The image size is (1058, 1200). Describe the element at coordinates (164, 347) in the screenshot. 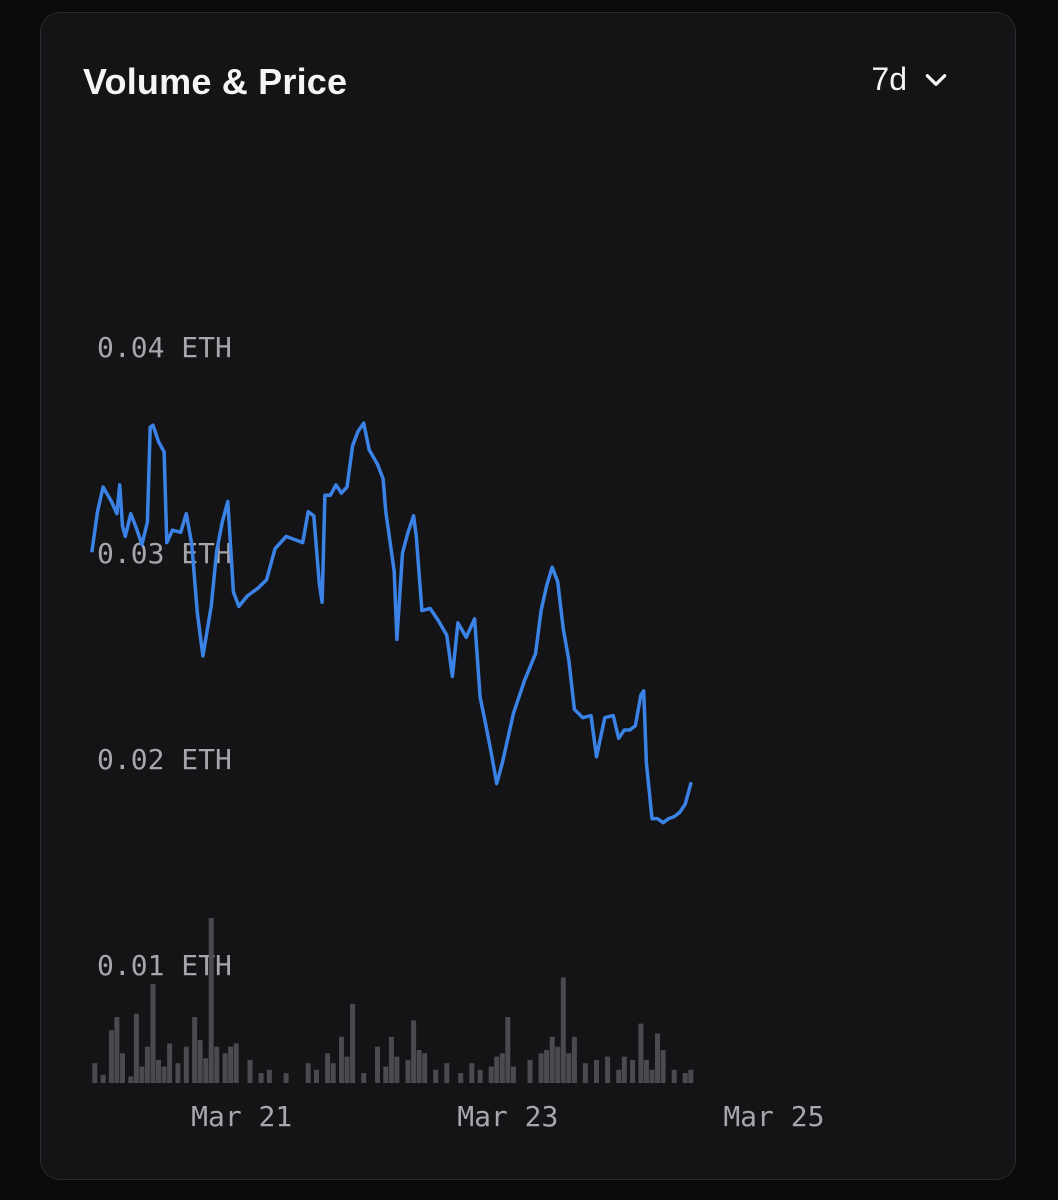

I see `y-tick-label: 0.04 ETH` at that location.